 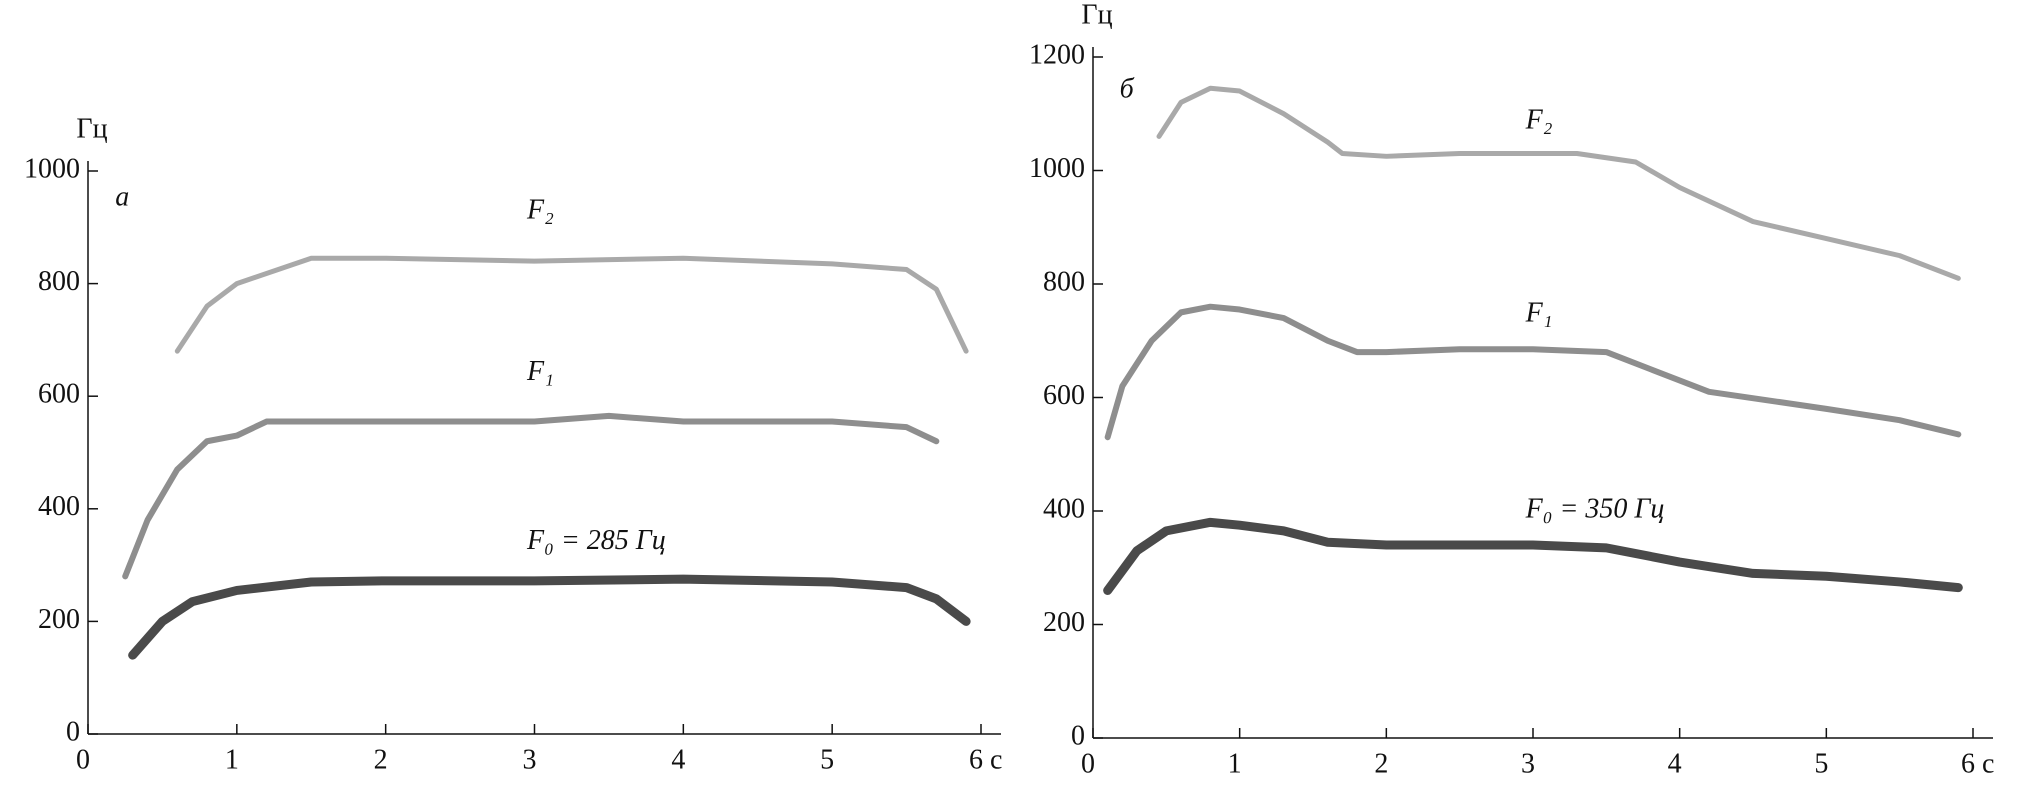 I want to click on y-tick-label: 1200, so click(x=1057, y=54).